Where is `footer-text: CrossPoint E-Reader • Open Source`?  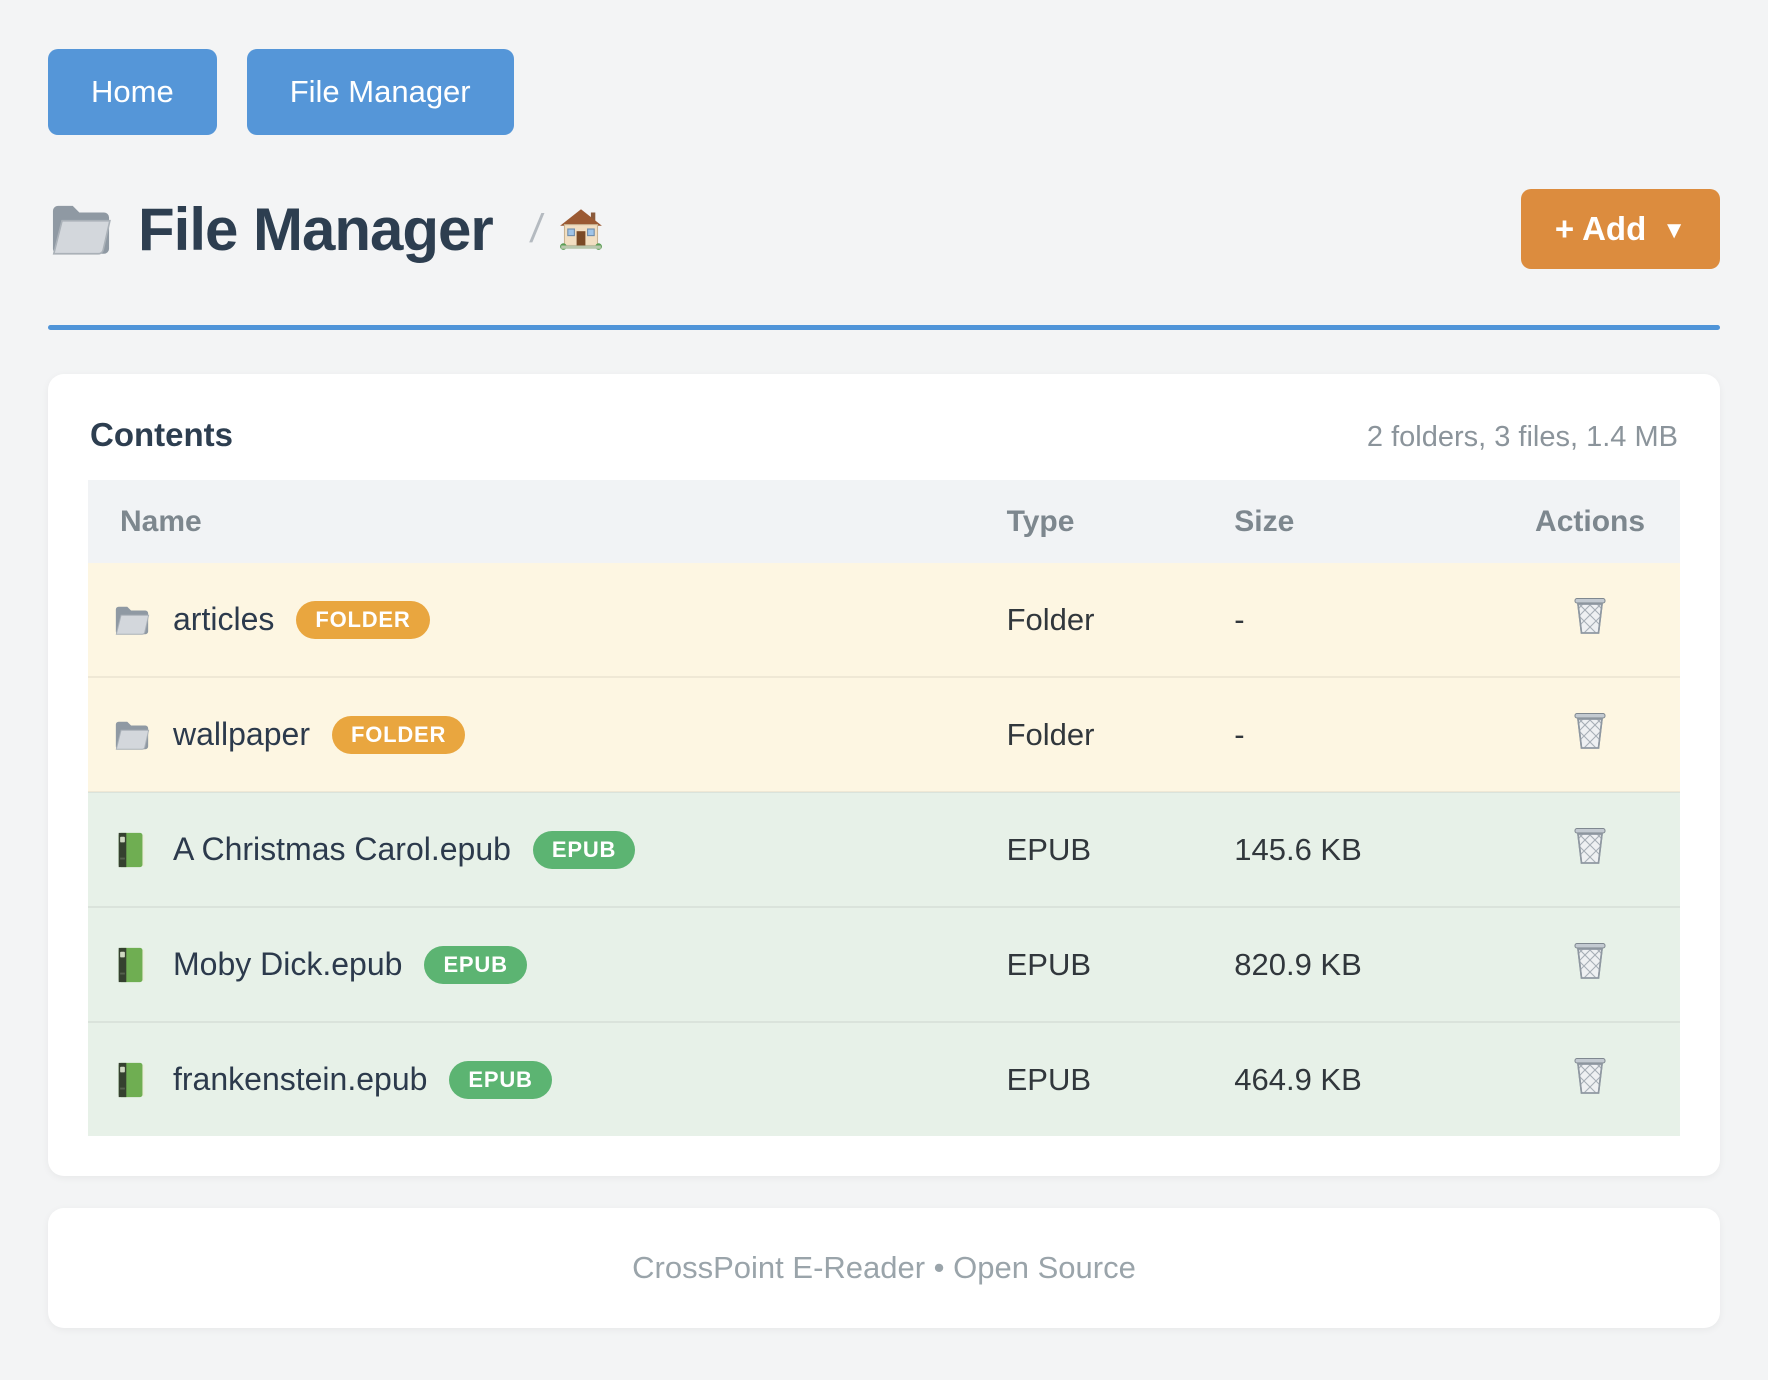
footer-text: CrossPoint E-Reader • Open Source is located at coordinates (884, 1267).